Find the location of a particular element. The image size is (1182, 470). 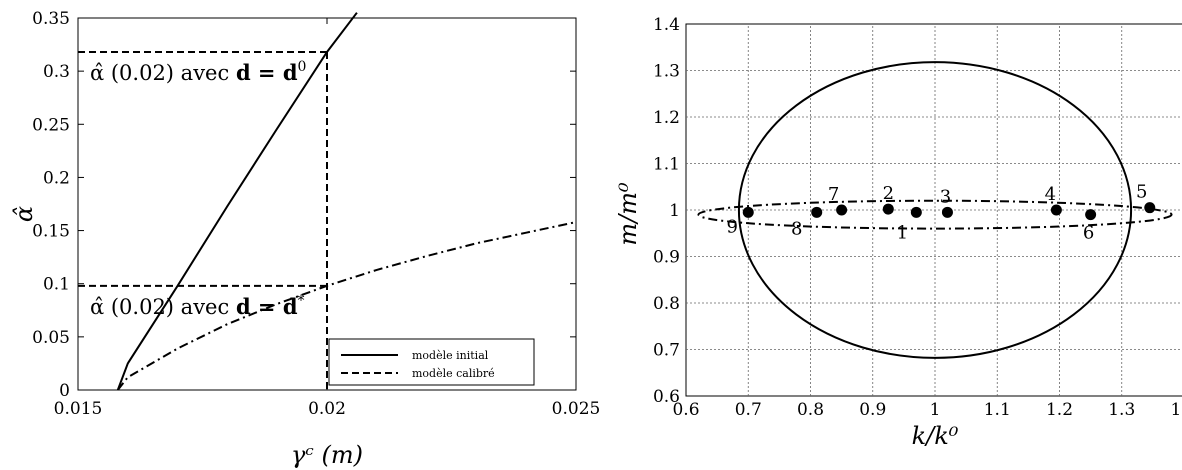

legend-label-initial: modèle initial is located at coordinates (450, 355).